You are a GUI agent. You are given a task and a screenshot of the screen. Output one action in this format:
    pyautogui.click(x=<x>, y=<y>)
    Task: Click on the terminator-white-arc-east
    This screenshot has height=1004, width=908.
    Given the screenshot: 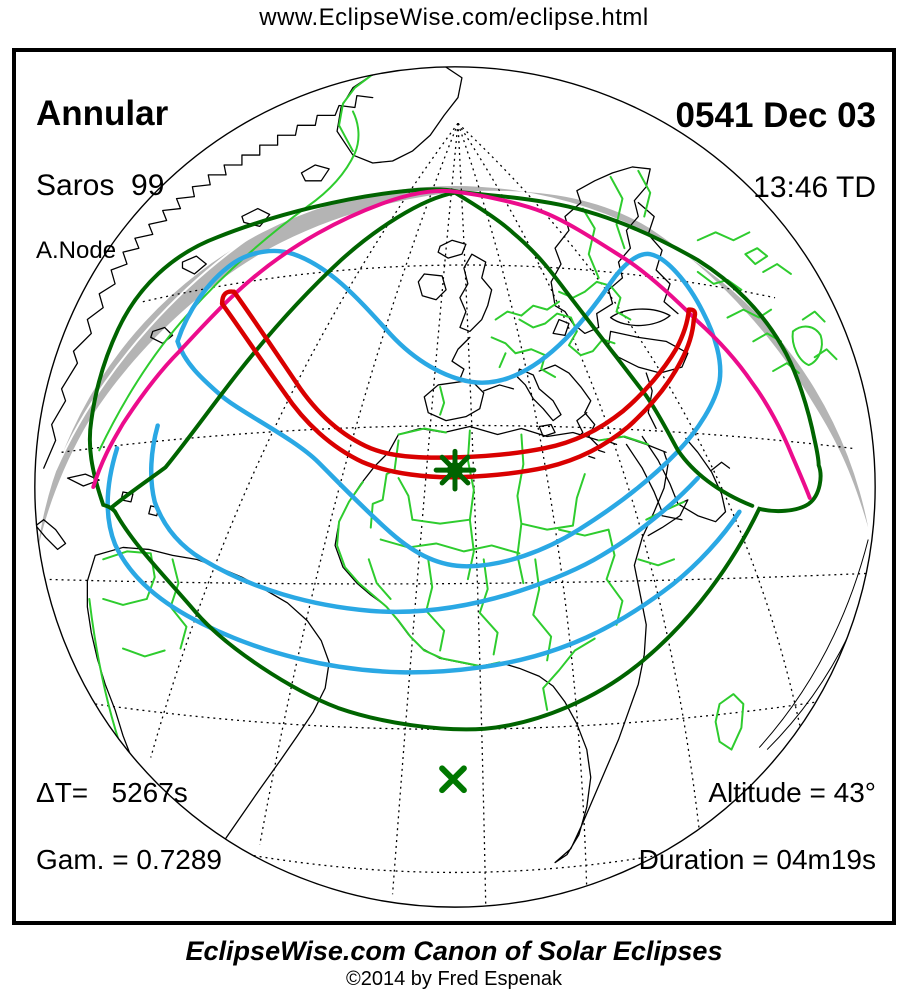 What is the action you would take?
    pyautogui.click(x=746, y=300)
    